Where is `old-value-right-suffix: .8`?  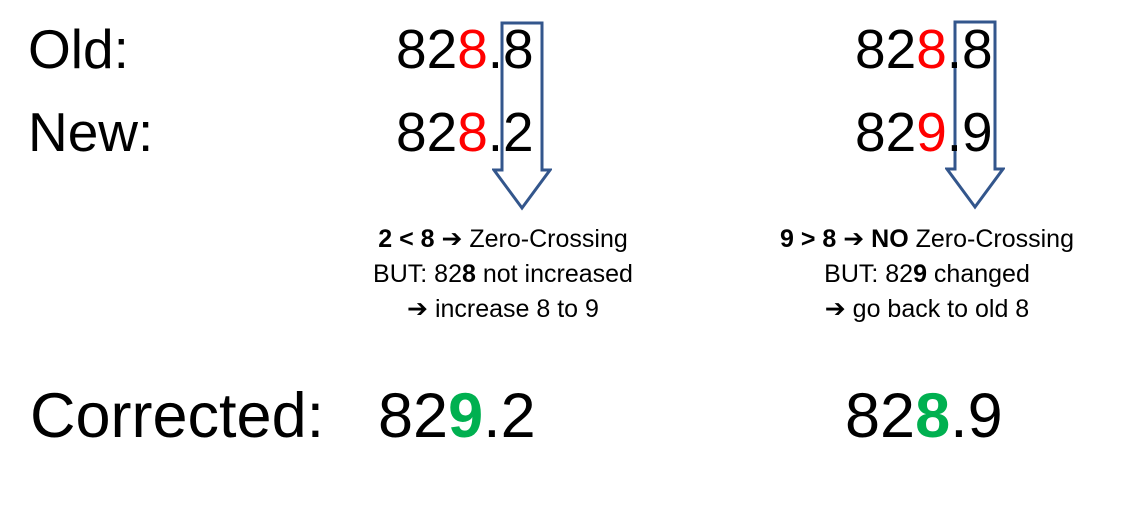 old-value-right-suffix: .8 is located at coordinates (969, 49).